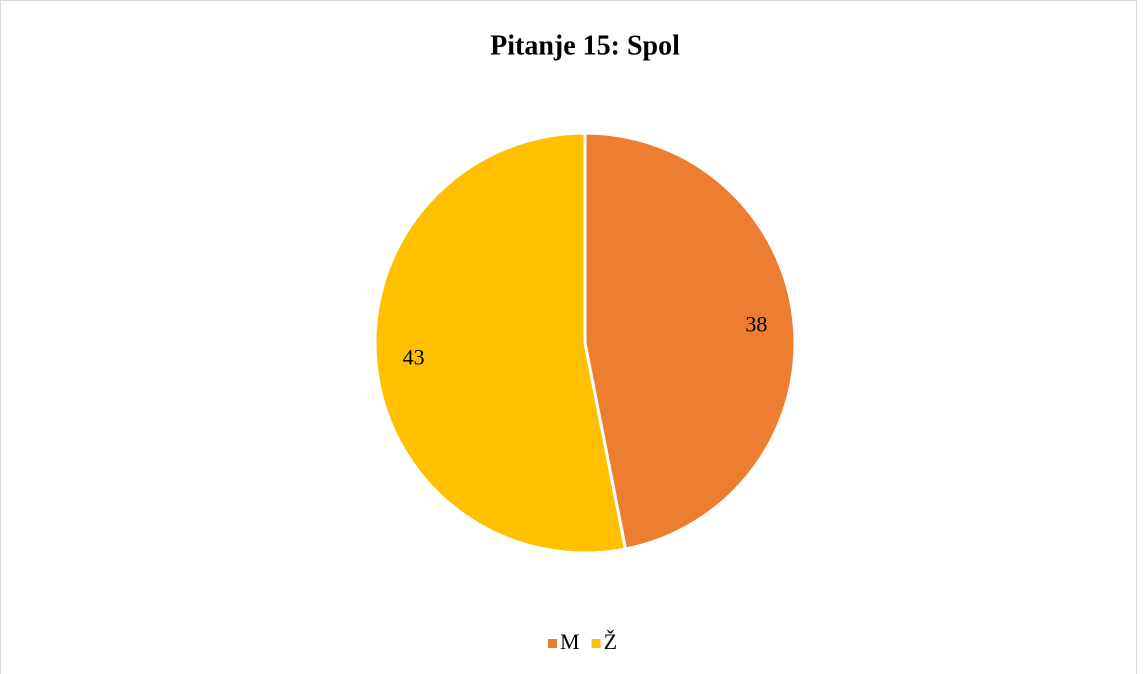 The height and width of the screenshot is (674, 1148). Describe the element at coordinates (570, 641) in the screenshot. I see `legend-label: M` at that location.